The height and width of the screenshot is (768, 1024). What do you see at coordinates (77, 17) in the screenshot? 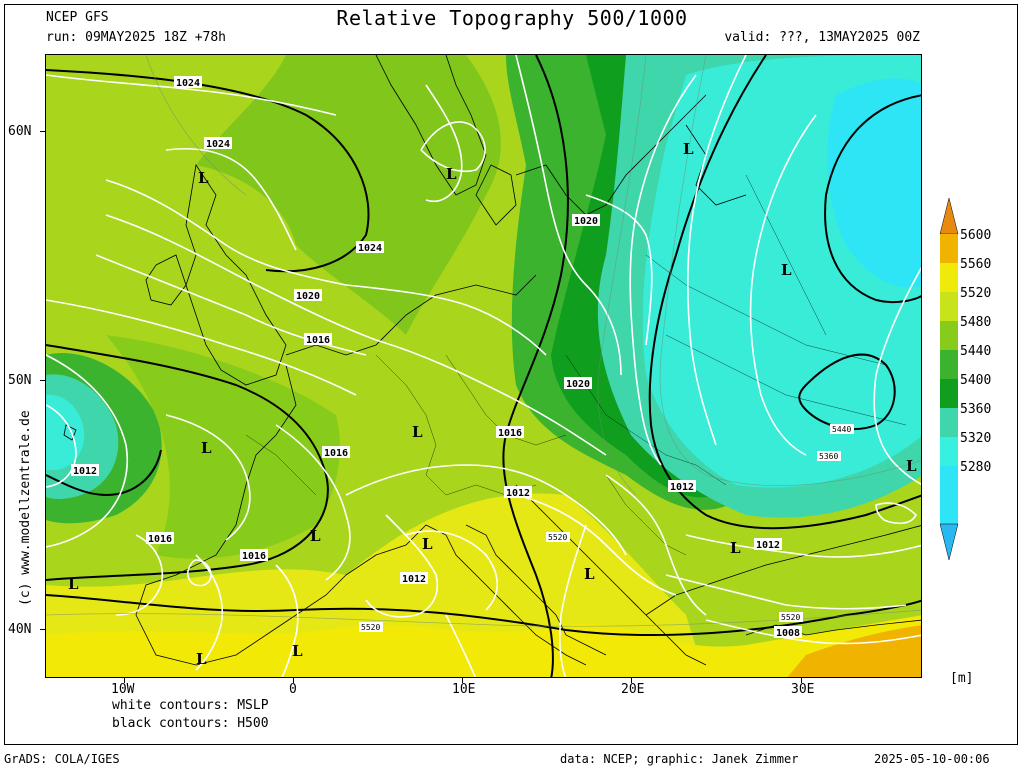
I see `model-name: NCEP GFS` at bounding box center [77, 17].